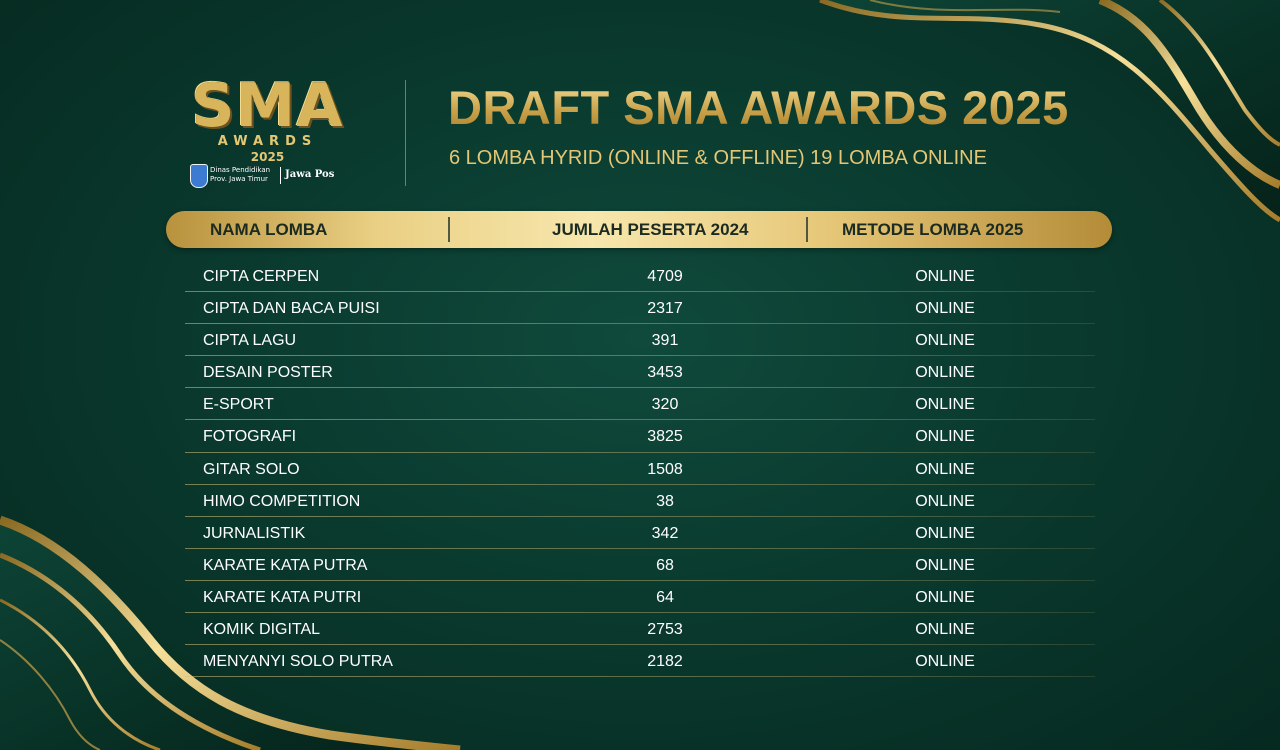  What do you see at coordinates (933, 229) in the screenshot?
I see `column-header-method: METODE LOMBA 2025` at bounding box center [933, 229].